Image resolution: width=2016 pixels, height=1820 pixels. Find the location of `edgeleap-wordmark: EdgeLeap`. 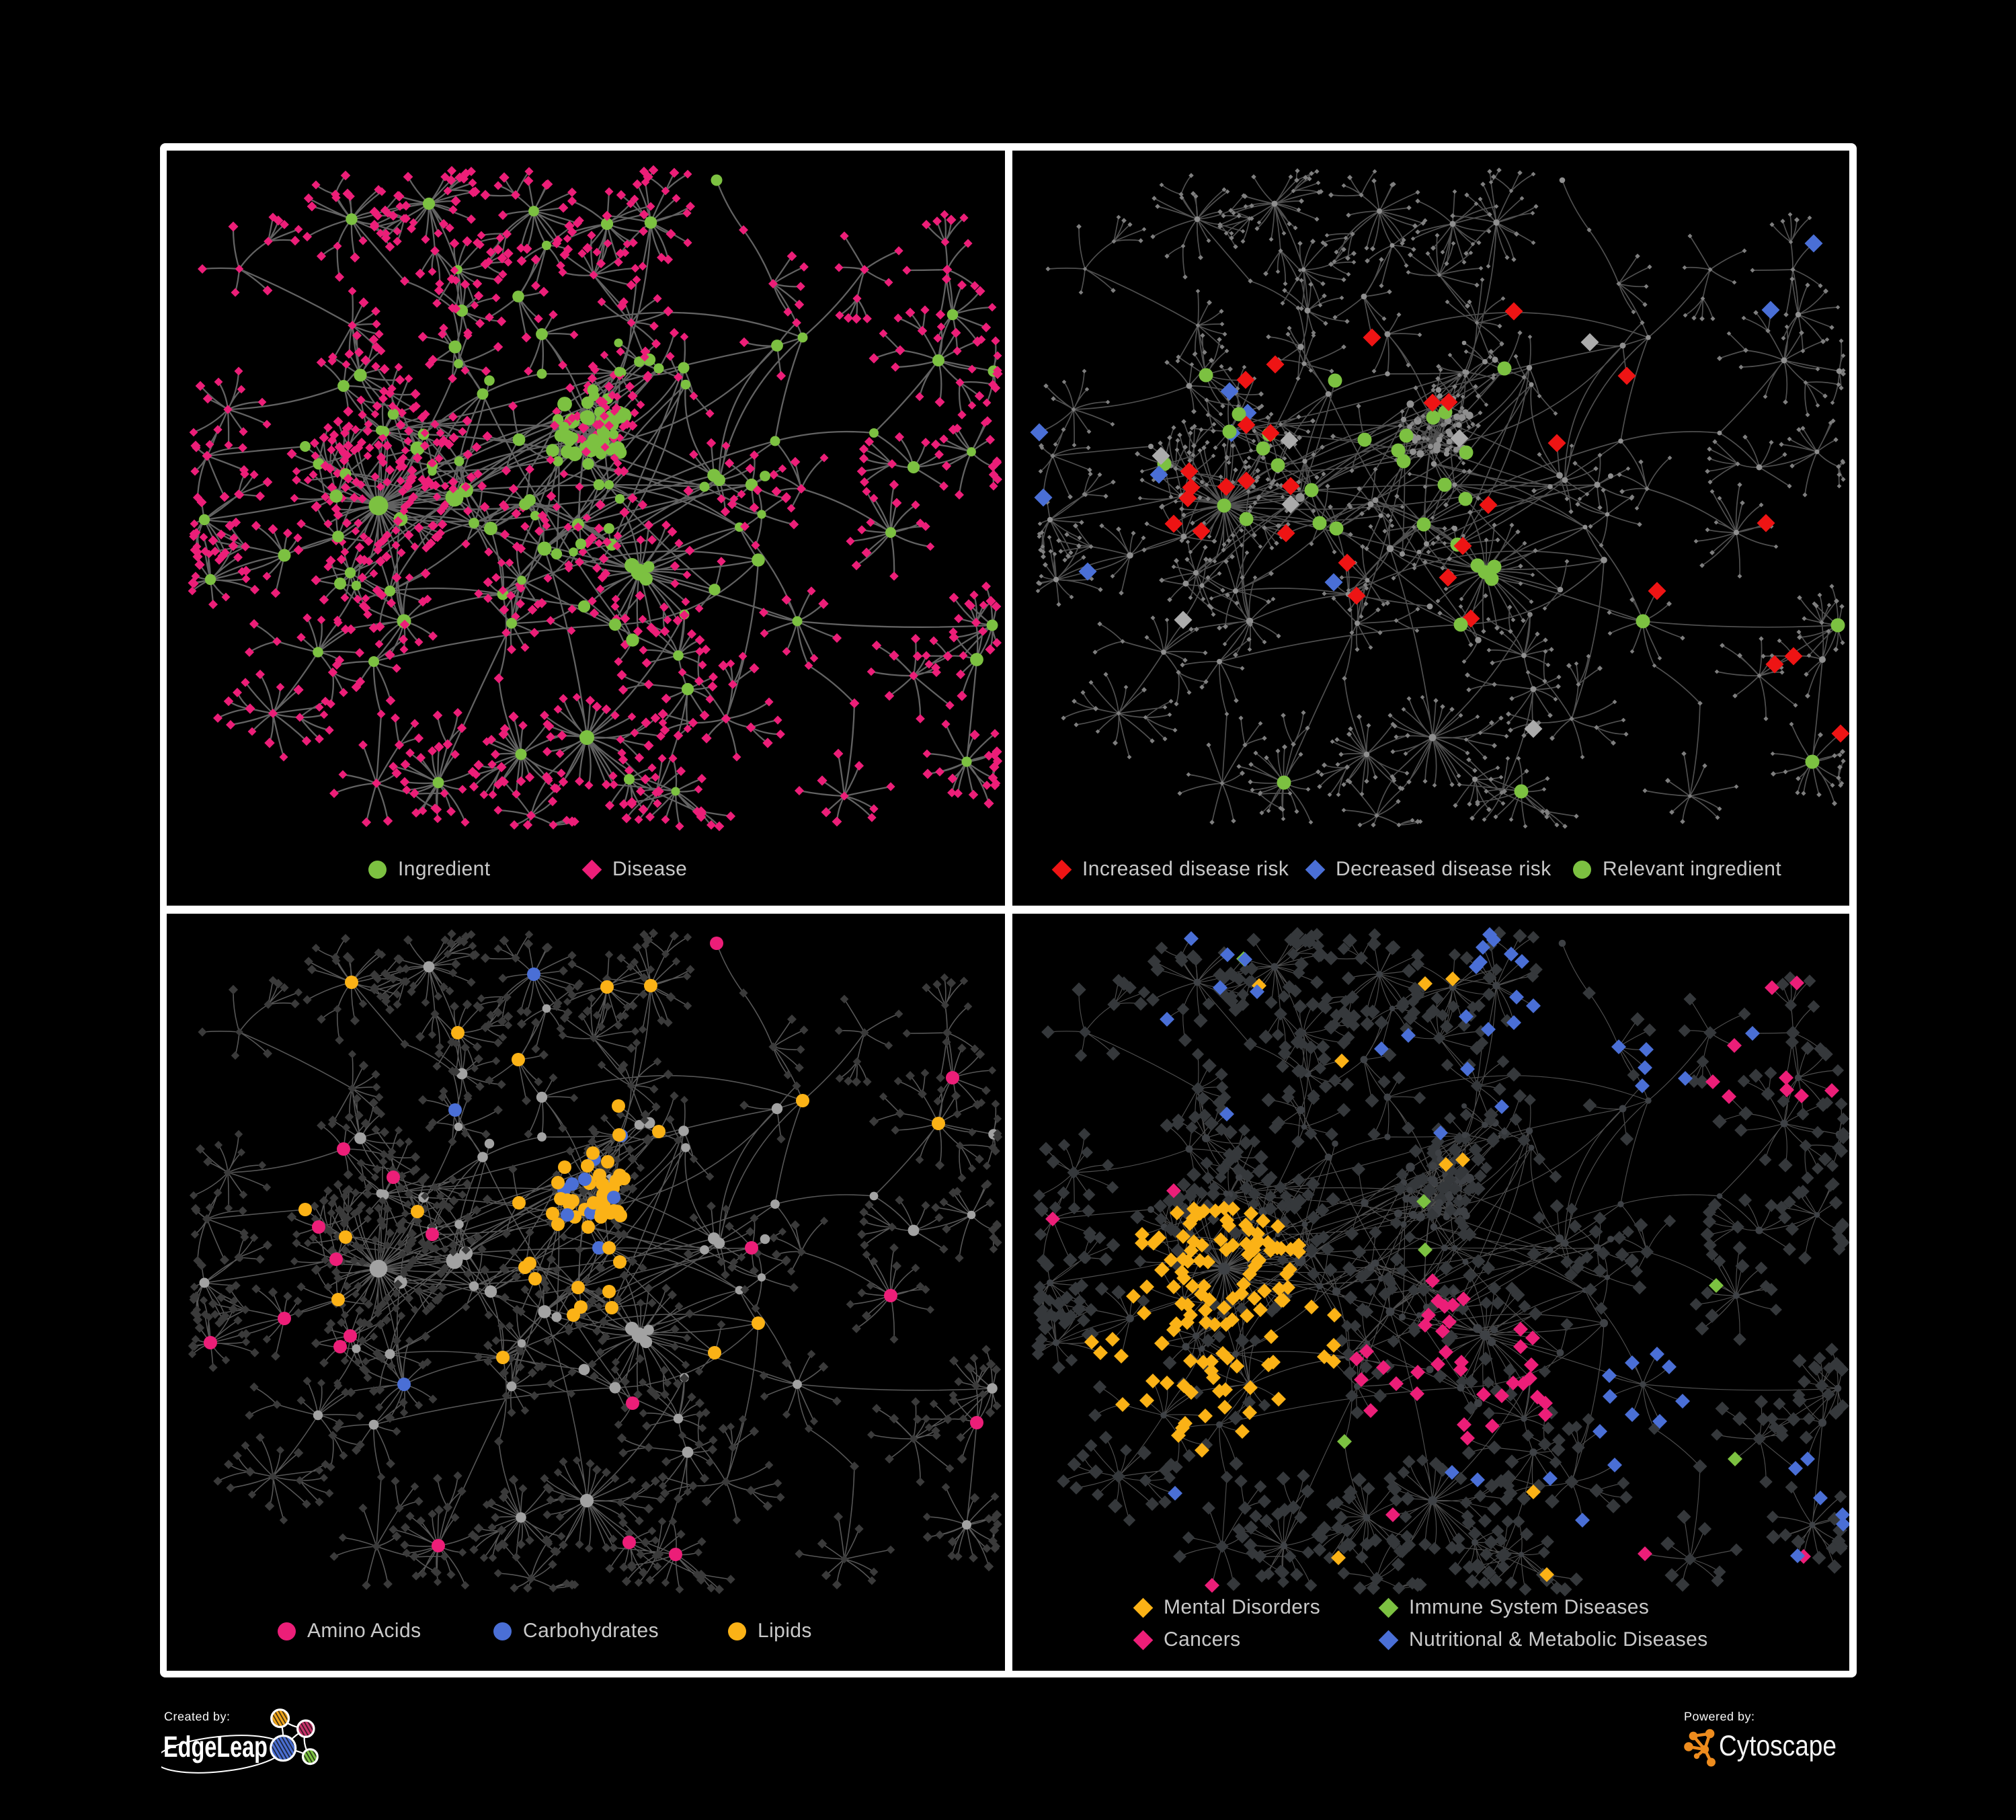

edgeleap-wordmark: EdgeLeap is located at coordinates (215, 1747).